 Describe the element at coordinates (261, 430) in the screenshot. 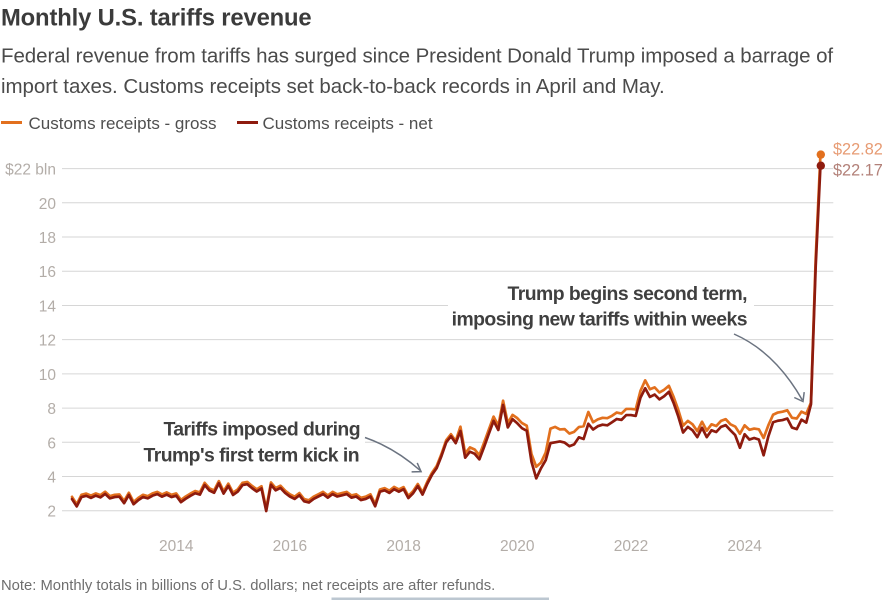

I see `svg-text: Tariffs imposed during` at that location.